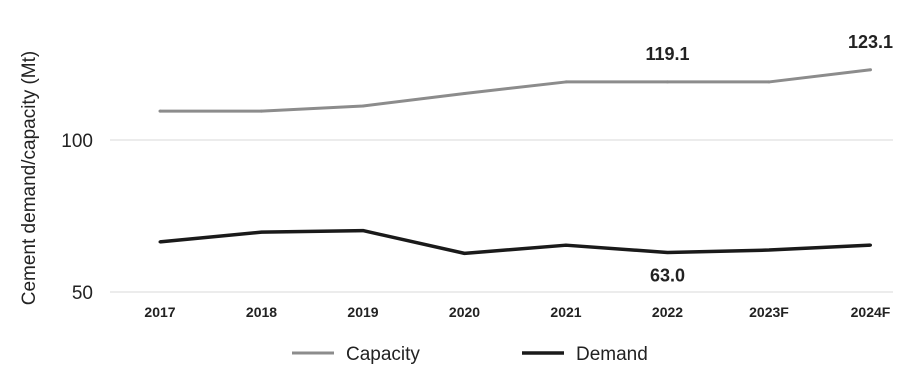 This screenshot has width=903, height=368. I want to click on y-tick-label: 100, so click(77, 141).